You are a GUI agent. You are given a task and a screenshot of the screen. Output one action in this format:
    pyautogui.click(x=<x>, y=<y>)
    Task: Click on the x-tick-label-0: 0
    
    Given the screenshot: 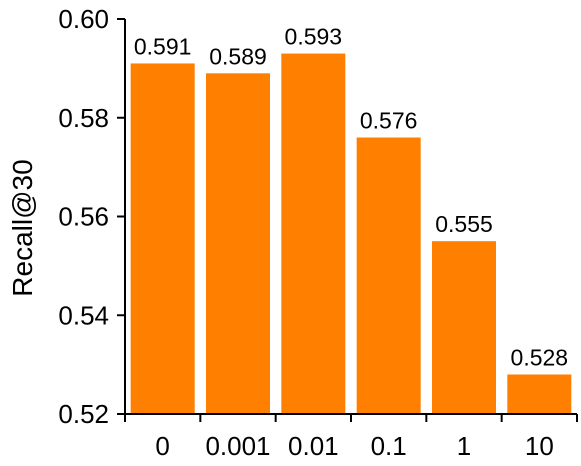 What is the action you would take?
    pyautogui.click(x=162, y=446)
    